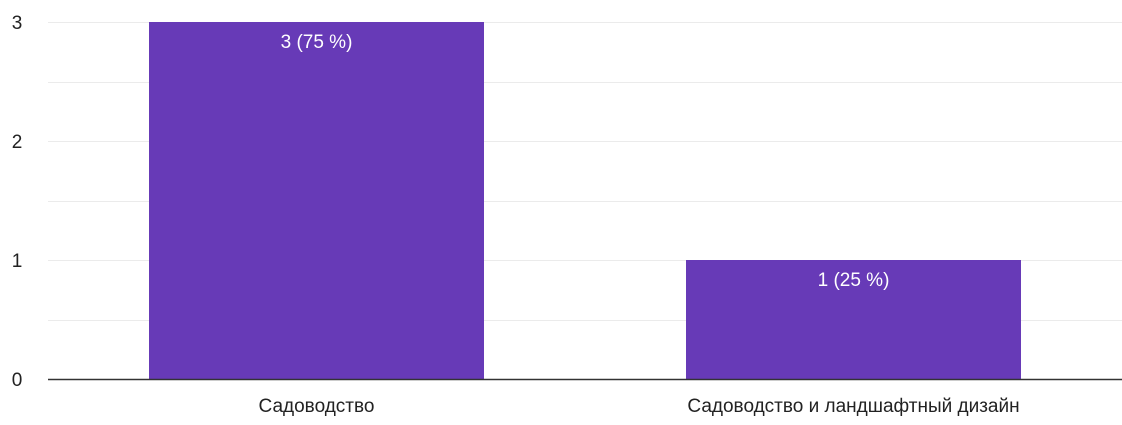 This screenshot has width=1122, height=425. I want to click on x-category-label: Садоводство, so click(317, 406).